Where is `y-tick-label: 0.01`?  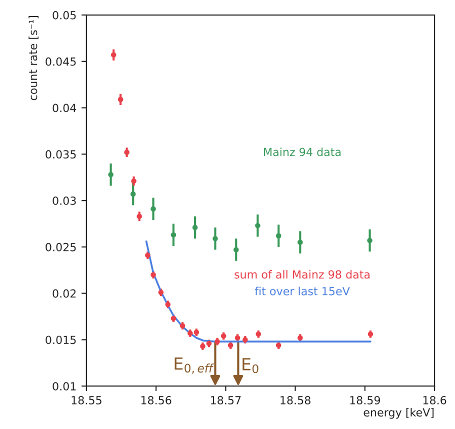
y-tick-label: 0.01 is located at coordinates (64, 386).